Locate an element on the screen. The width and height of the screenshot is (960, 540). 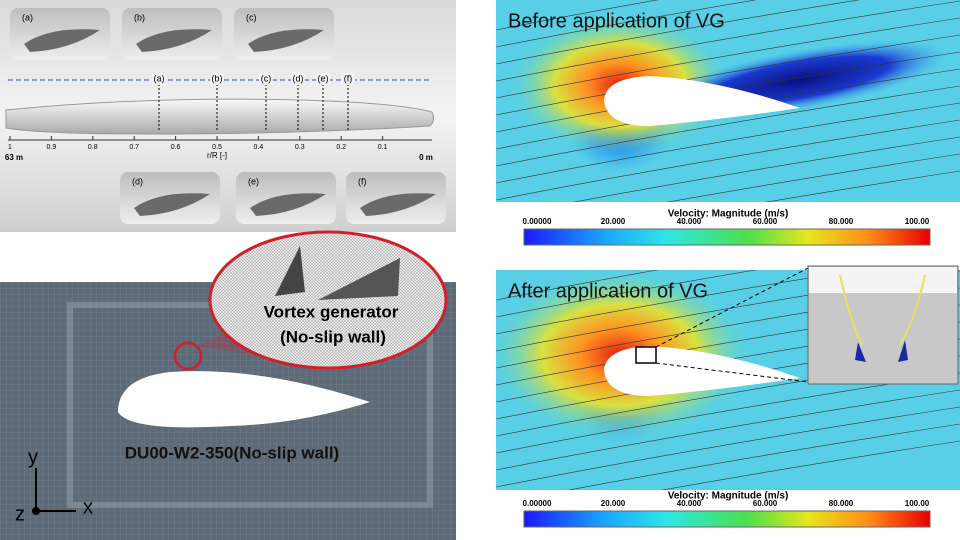
thumbnail-label: (e) is located at coordinates (253, 181).